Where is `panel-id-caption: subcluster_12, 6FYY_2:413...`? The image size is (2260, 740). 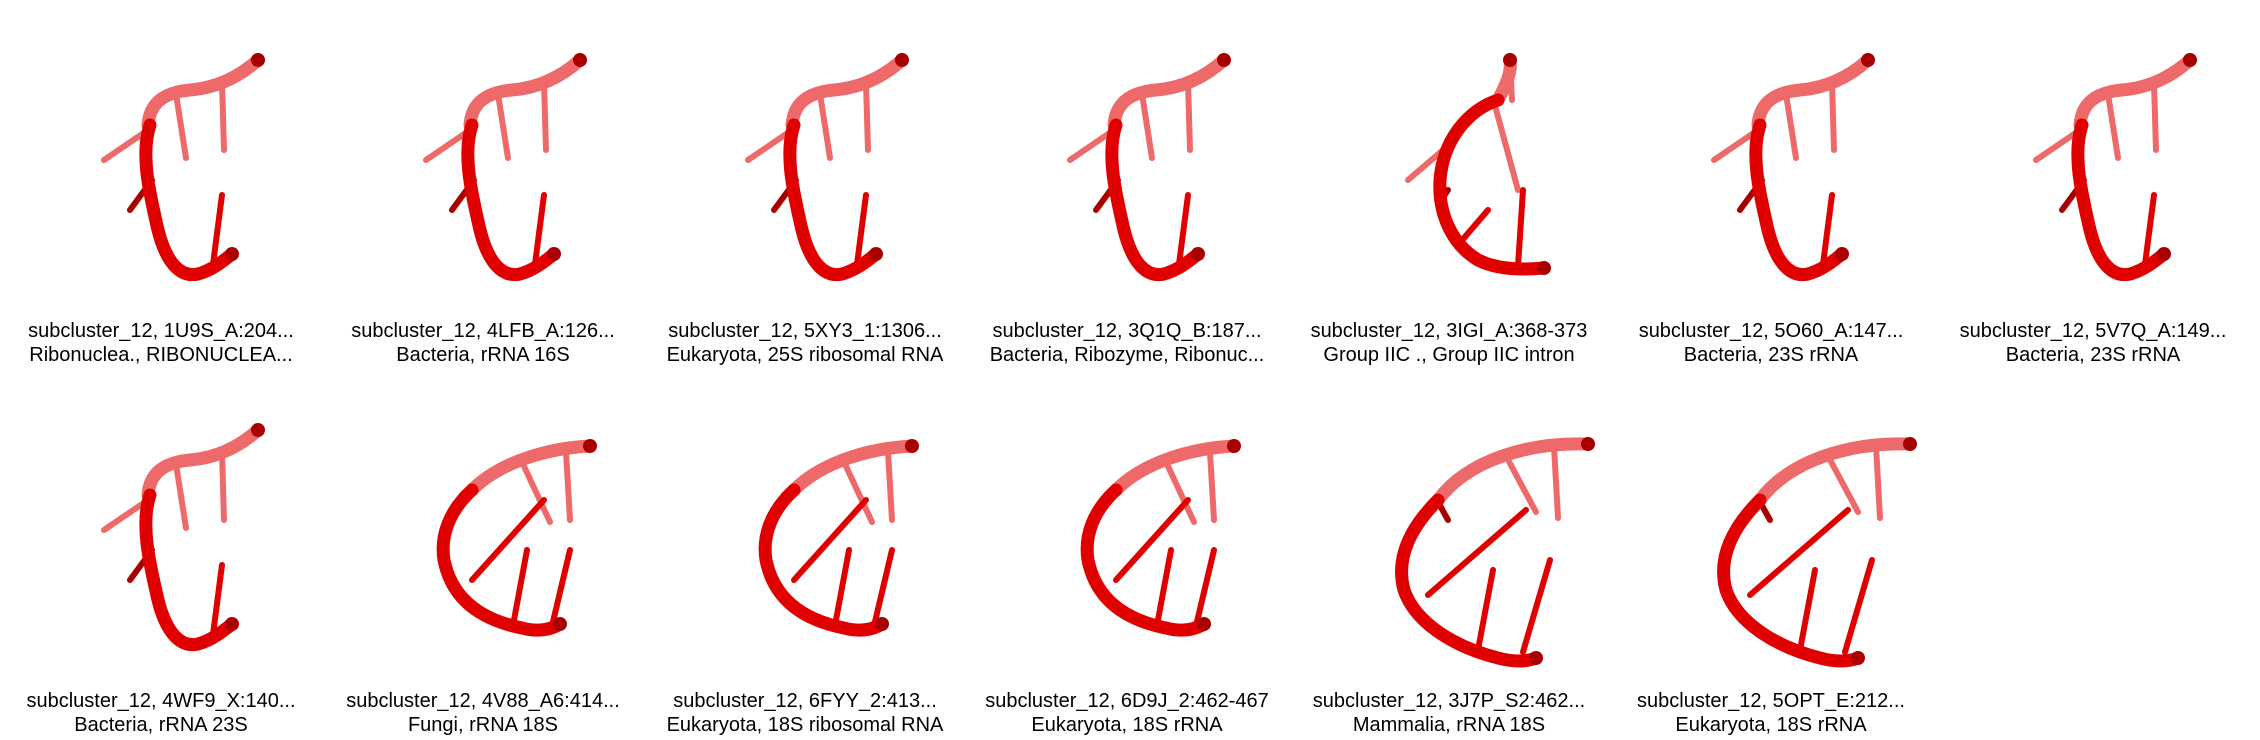
panel-id-caption: subcluster_12, 6FYY_2:413... is located at coordinates (805, 701).